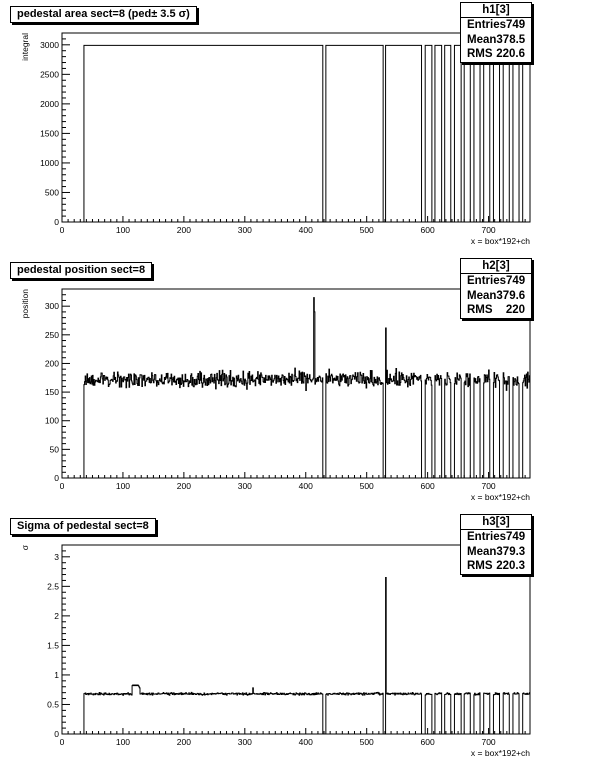  Describe the element at coordinates (103, 14) in the screenshot. I see `chart-title: pedestal area sect=8 (ped± 3.5 σ)` at that location.